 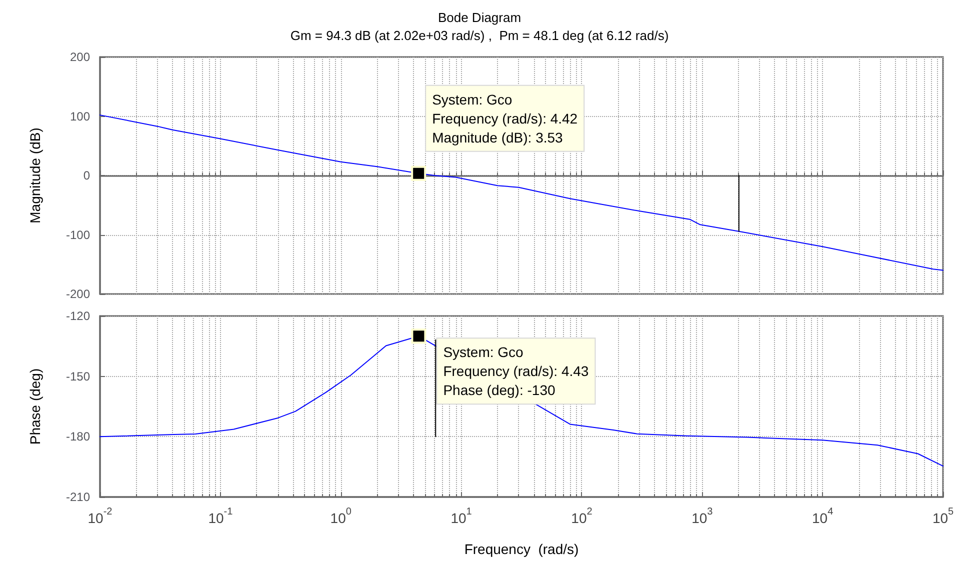 I want to click on annotation: System: Gco Frequency (rad/s): 4.42 Magnitude (dB): 3.53, so click(x=505, y=118).